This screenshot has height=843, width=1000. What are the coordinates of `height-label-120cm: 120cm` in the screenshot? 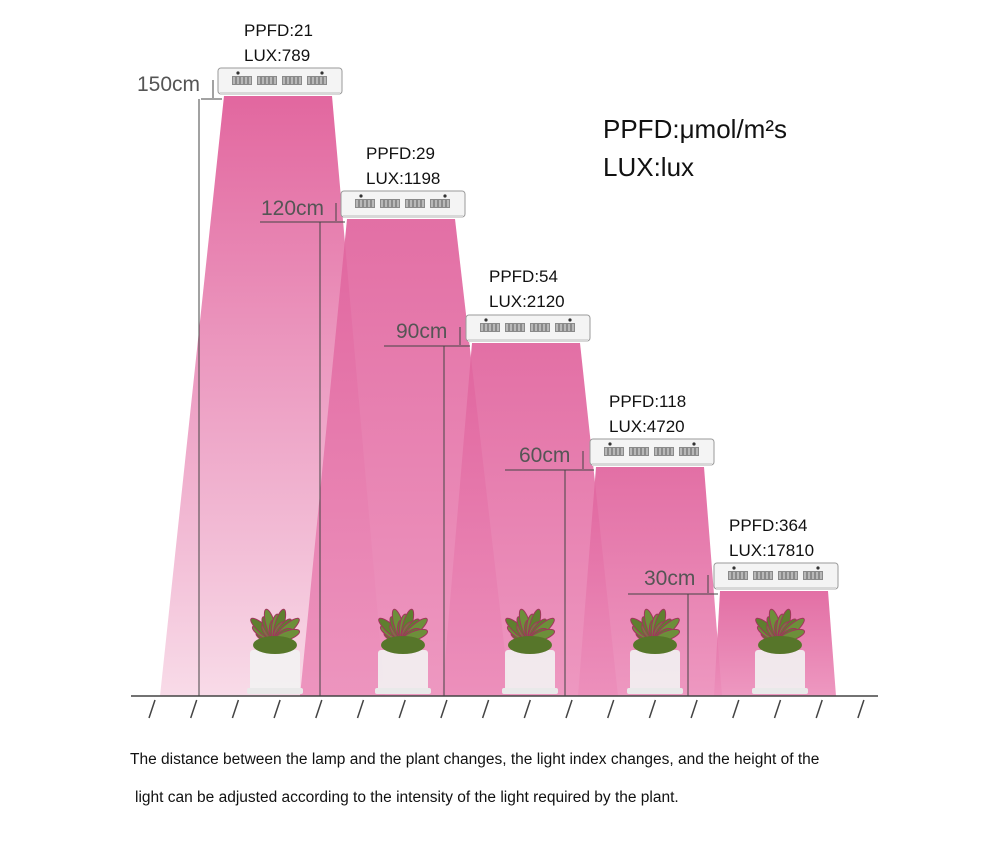 It's located at (293, 208).